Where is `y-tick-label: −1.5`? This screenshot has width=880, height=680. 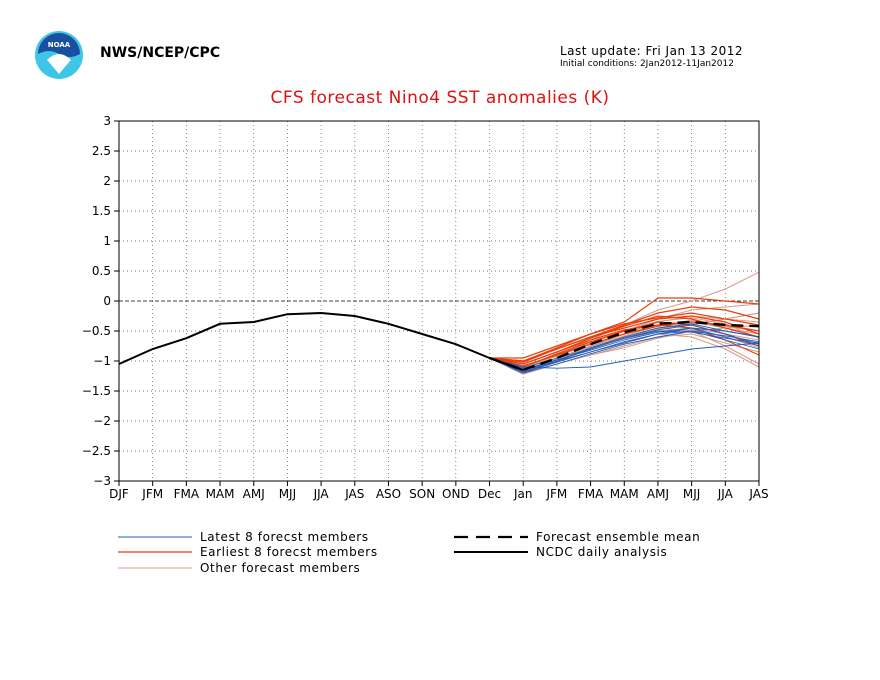
y-tick-label: −1.5 is located at coordinates (96, 391).